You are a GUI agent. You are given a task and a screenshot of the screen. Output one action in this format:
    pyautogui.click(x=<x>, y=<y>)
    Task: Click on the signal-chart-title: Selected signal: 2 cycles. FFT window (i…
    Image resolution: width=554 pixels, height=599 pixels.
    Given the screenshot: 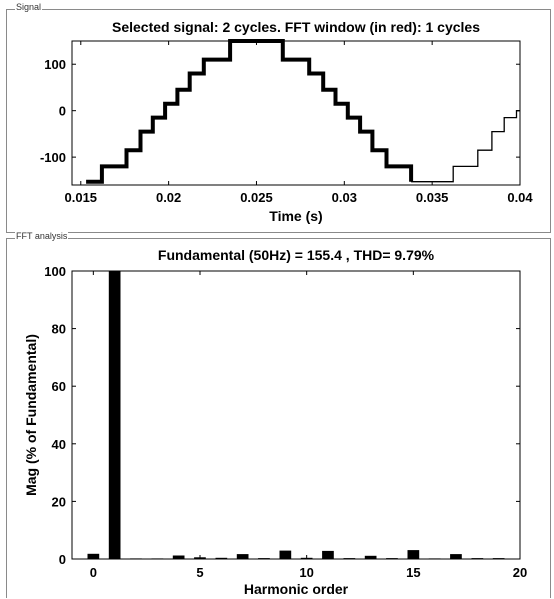 What is the action you would take?
    pyautogui.click(x=296, y=27)
    